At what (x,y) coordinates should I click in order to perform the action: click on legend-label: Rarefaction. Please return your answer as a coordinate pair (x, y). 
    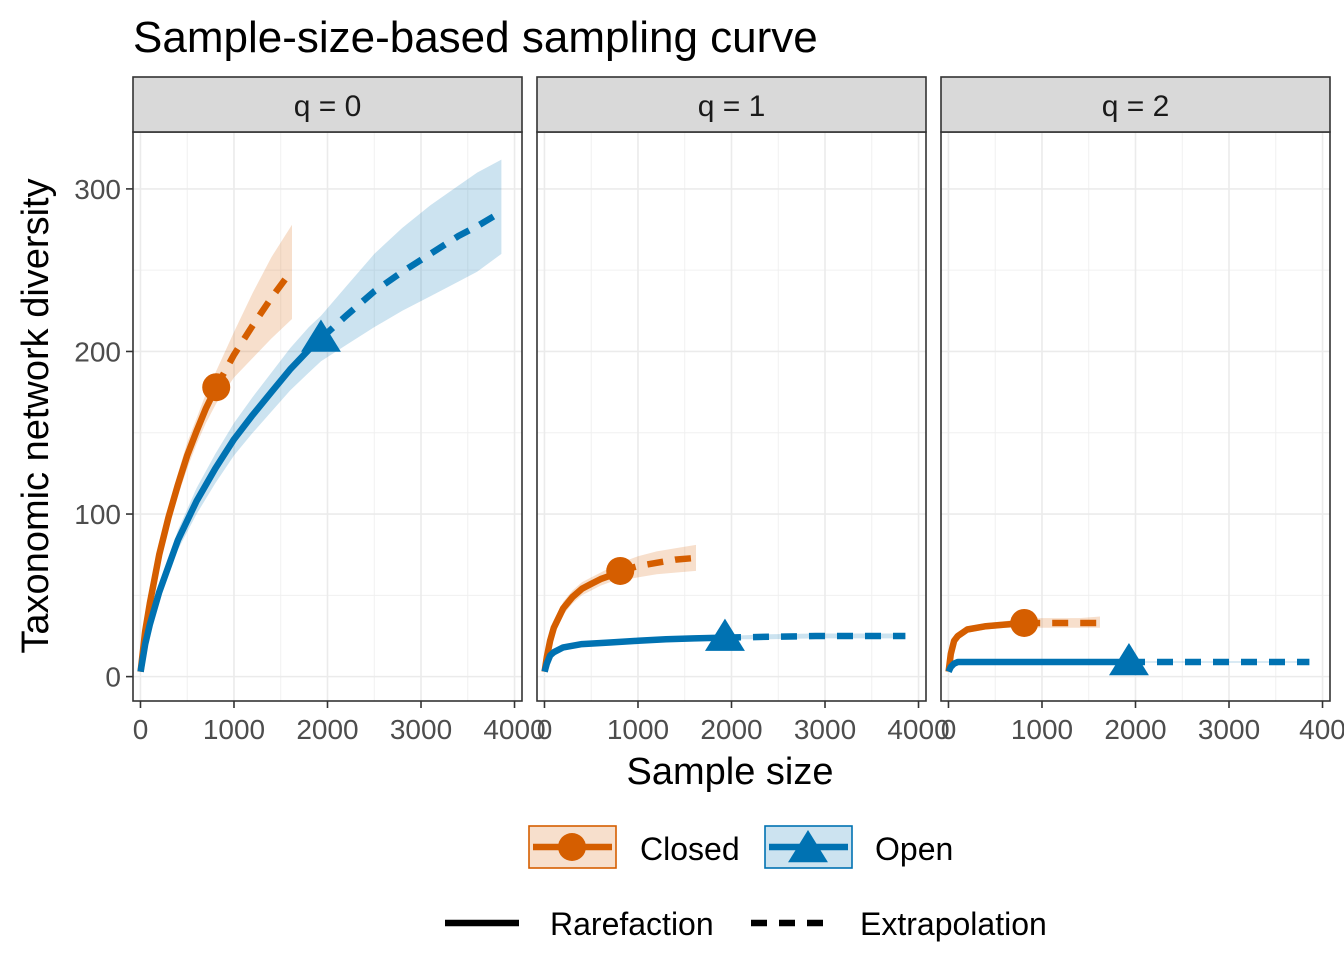
    Looking at the image, I should click on (632, 924).